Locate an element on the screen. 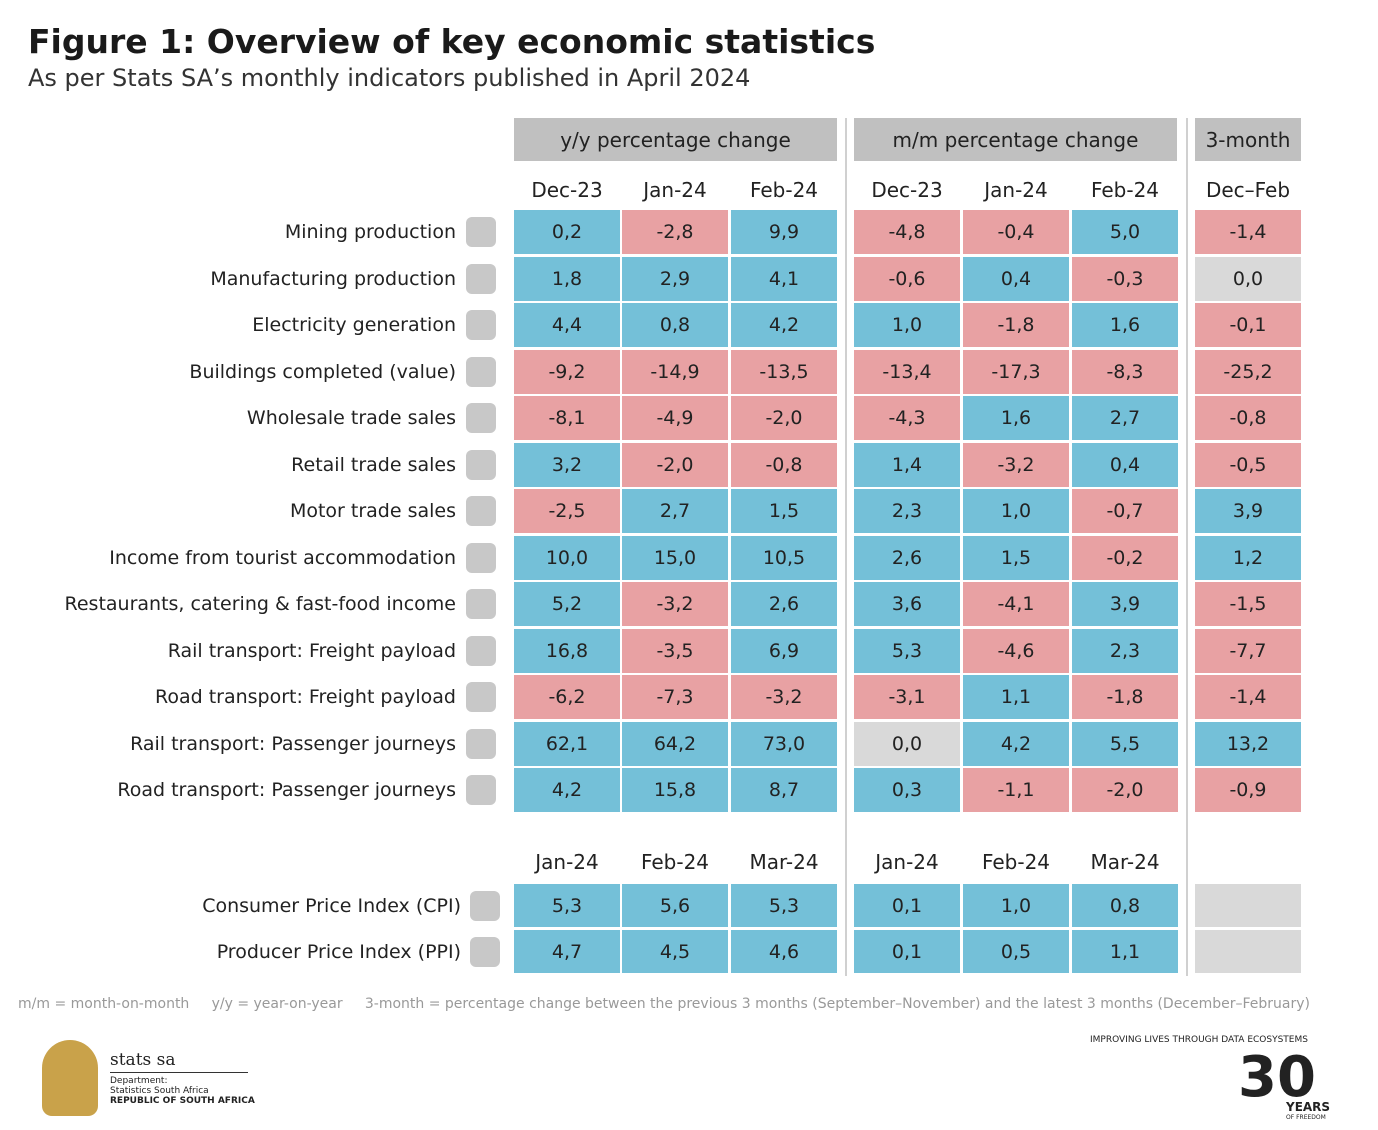  value-cell: 0,1 is located at coordinates (907, 951).